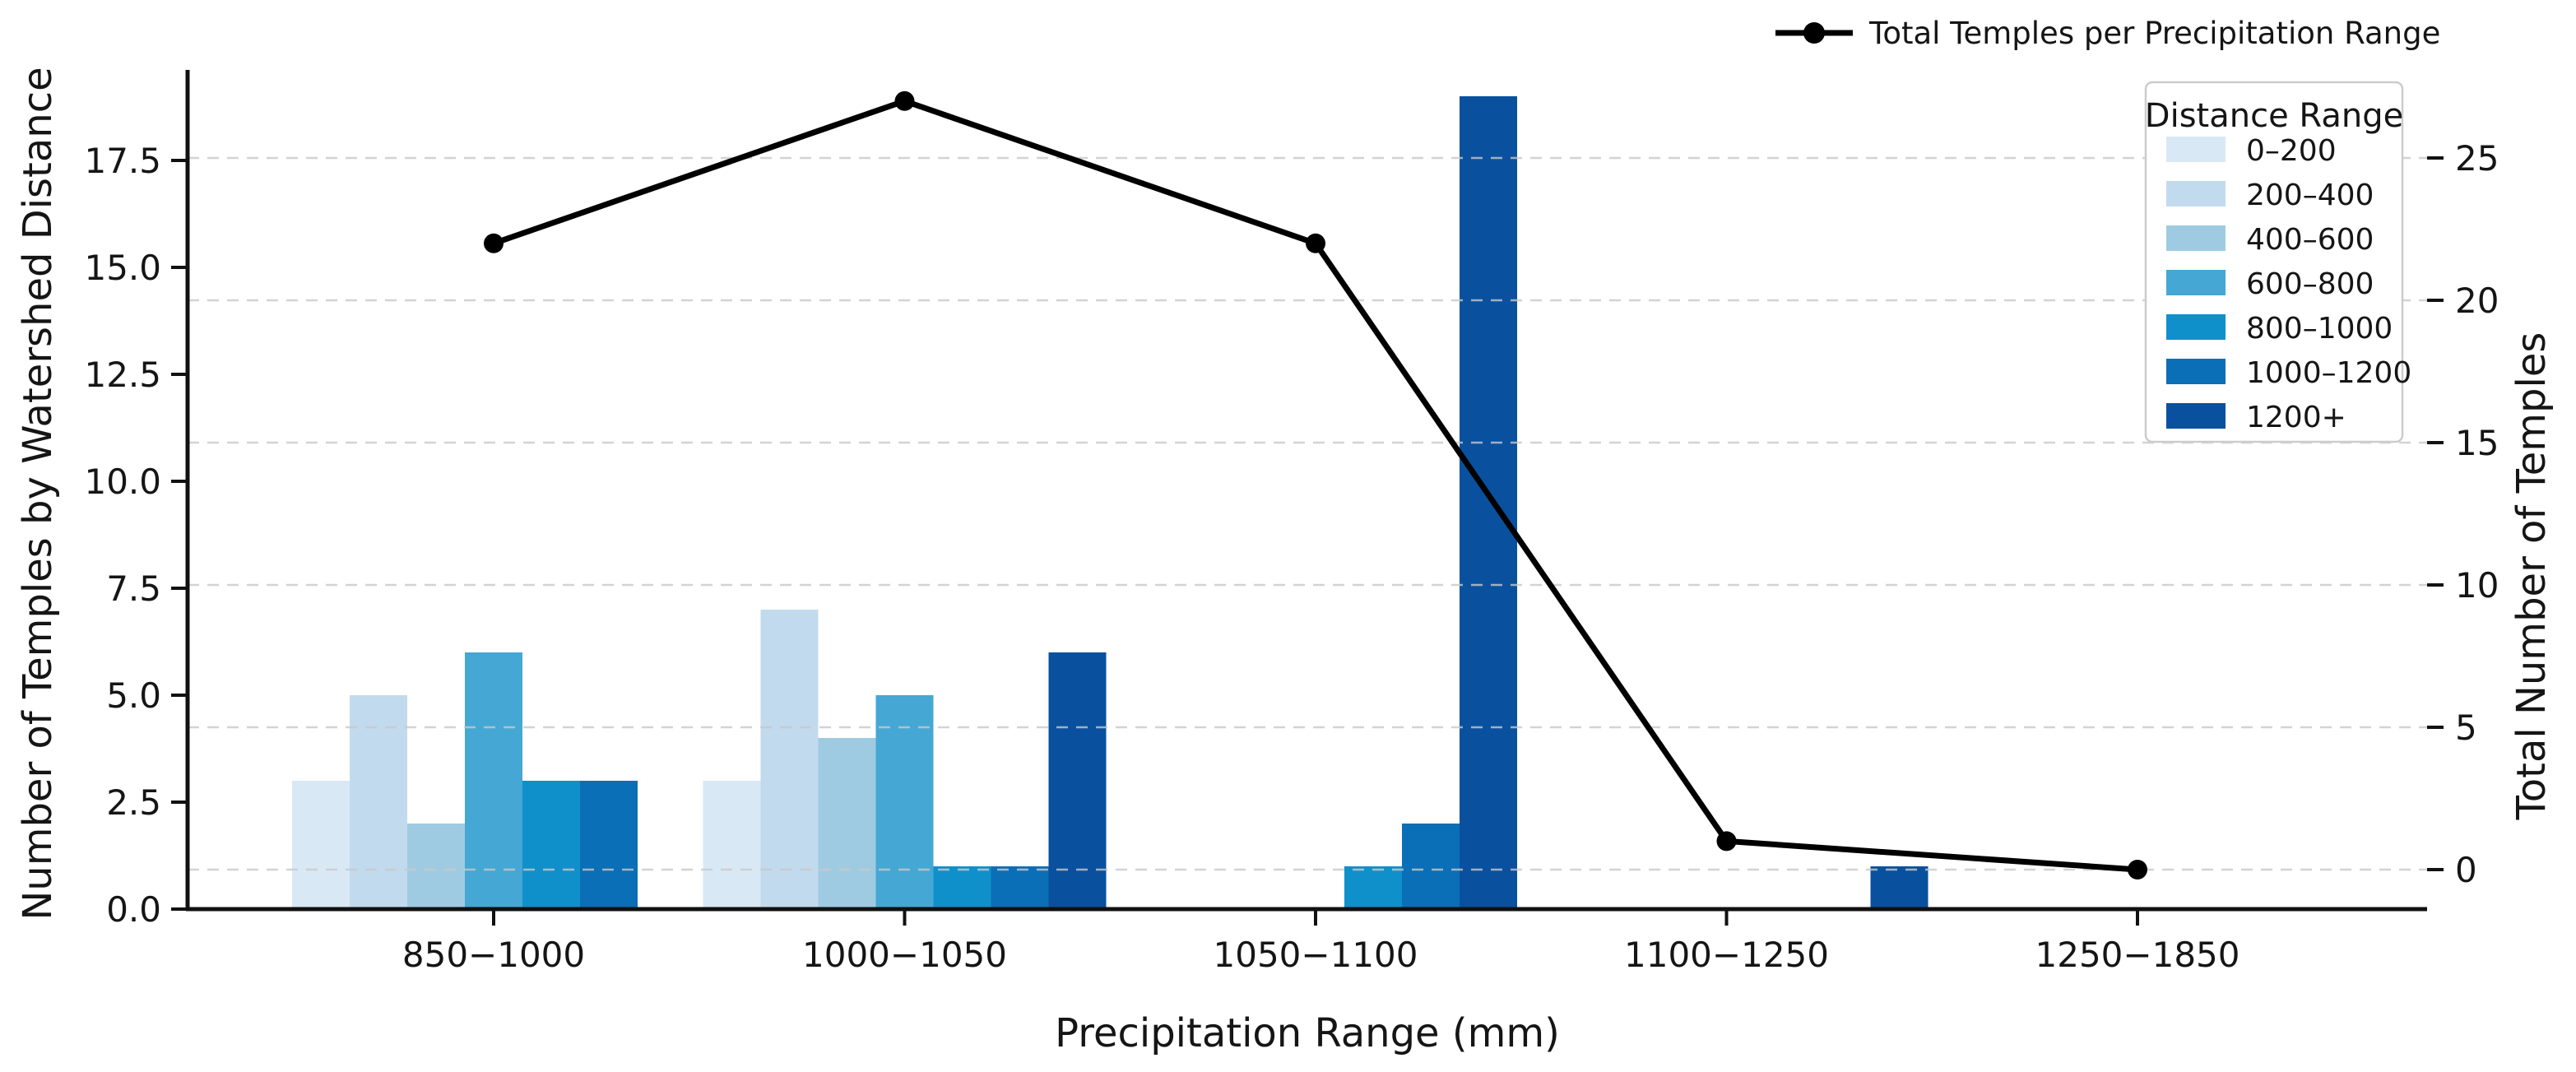 The image size is (2576, 1072). I want to click on legend-entry-label-1200+: 1200+, so click(2296, 417).